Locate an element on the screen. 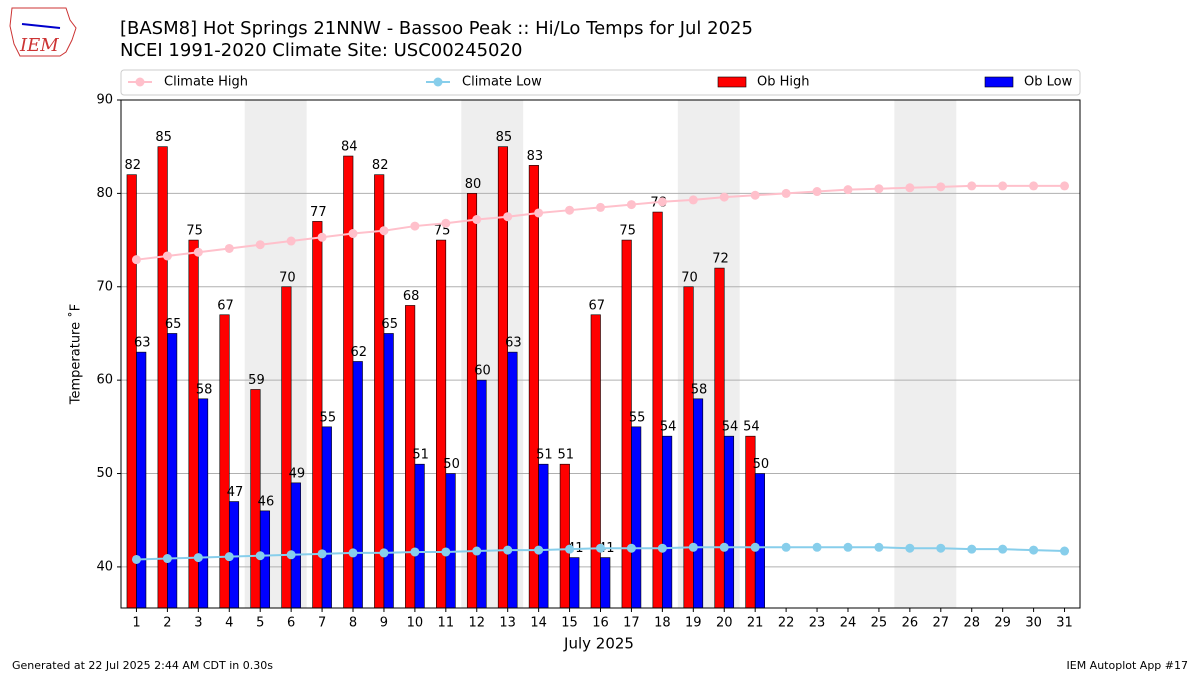  legend-label: Ob Low is located at coordinates (1048, 82).